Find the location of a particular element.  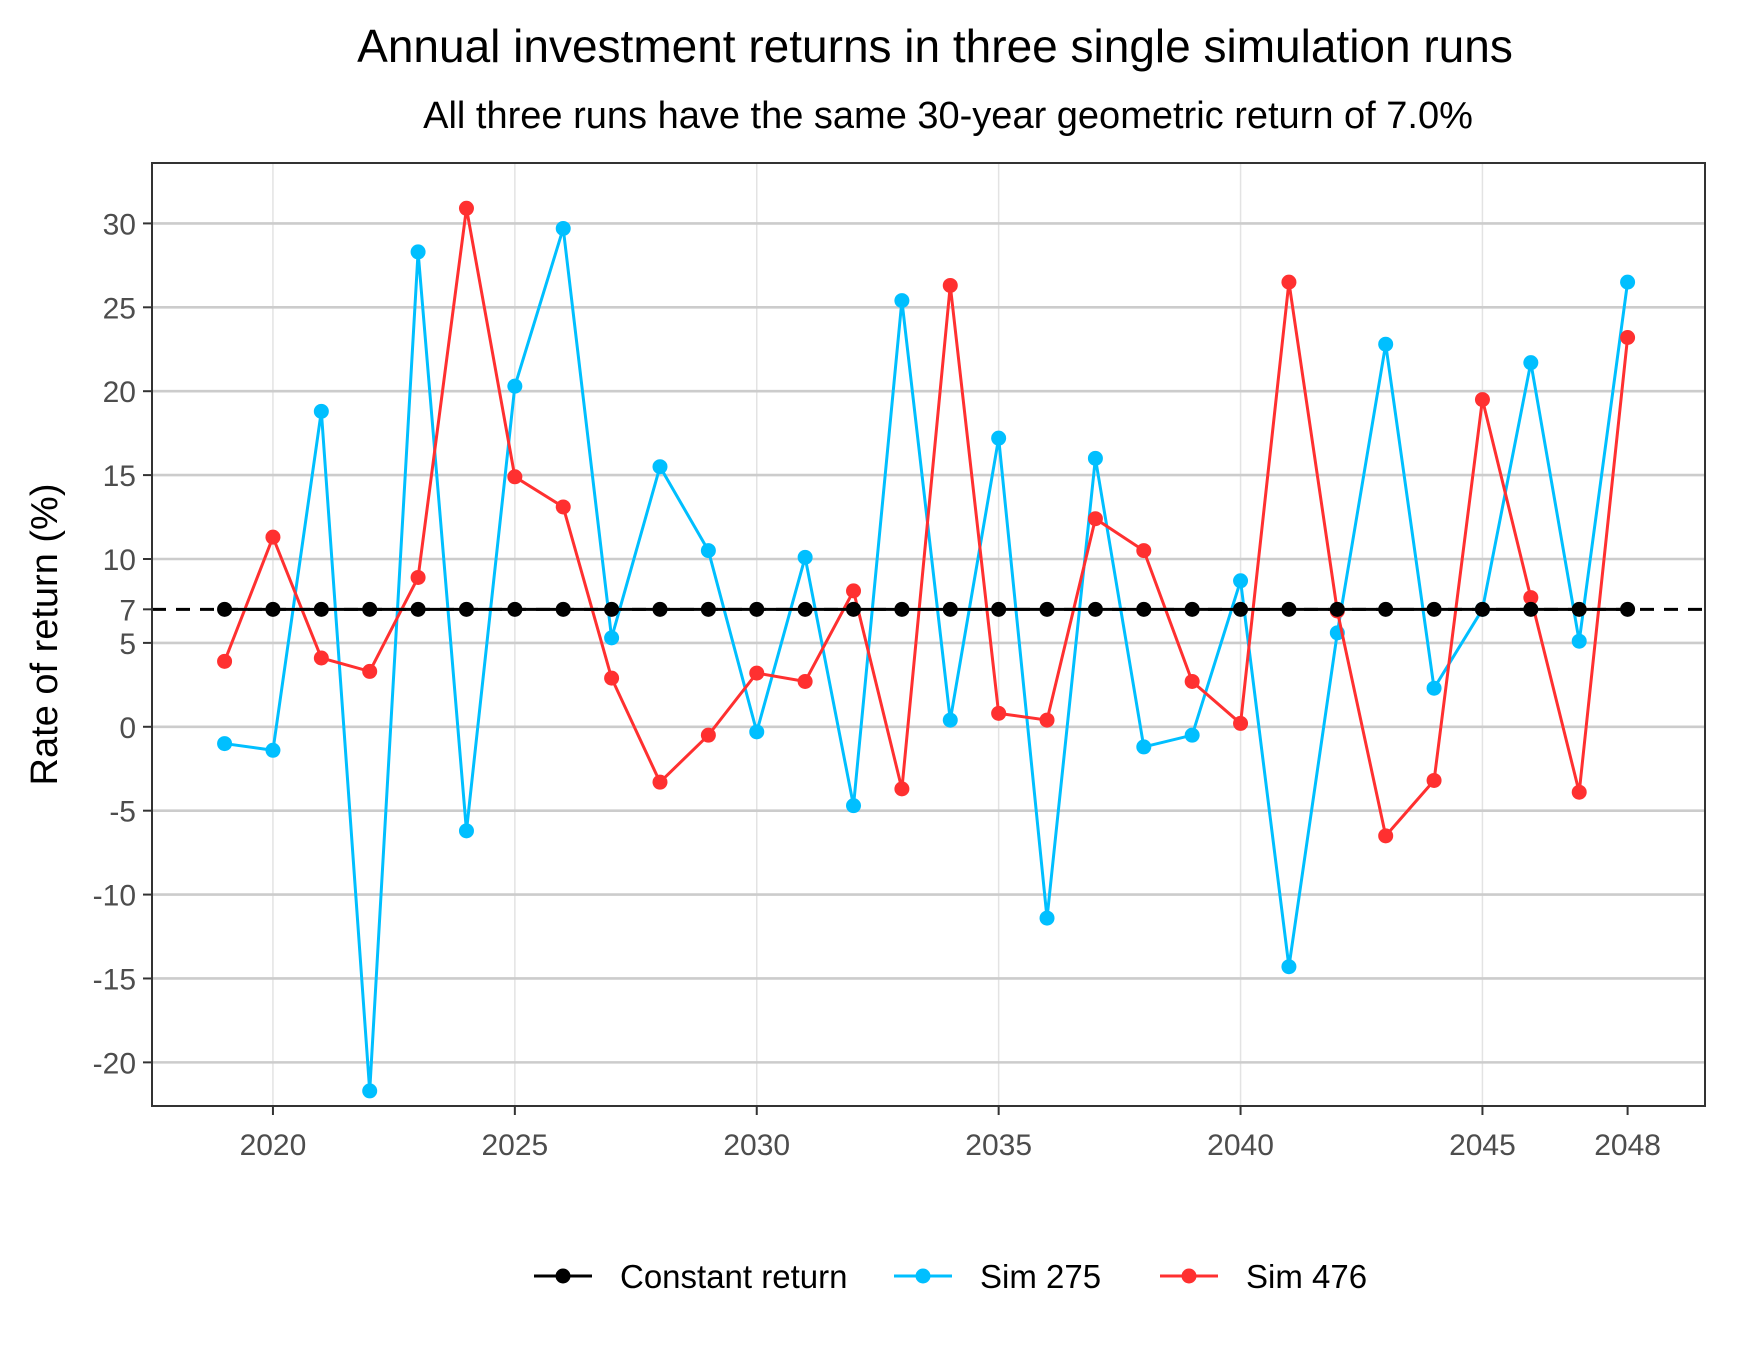

legend: Constant return Sim 275 Sim 476 is located at coordinates (950, 1276).